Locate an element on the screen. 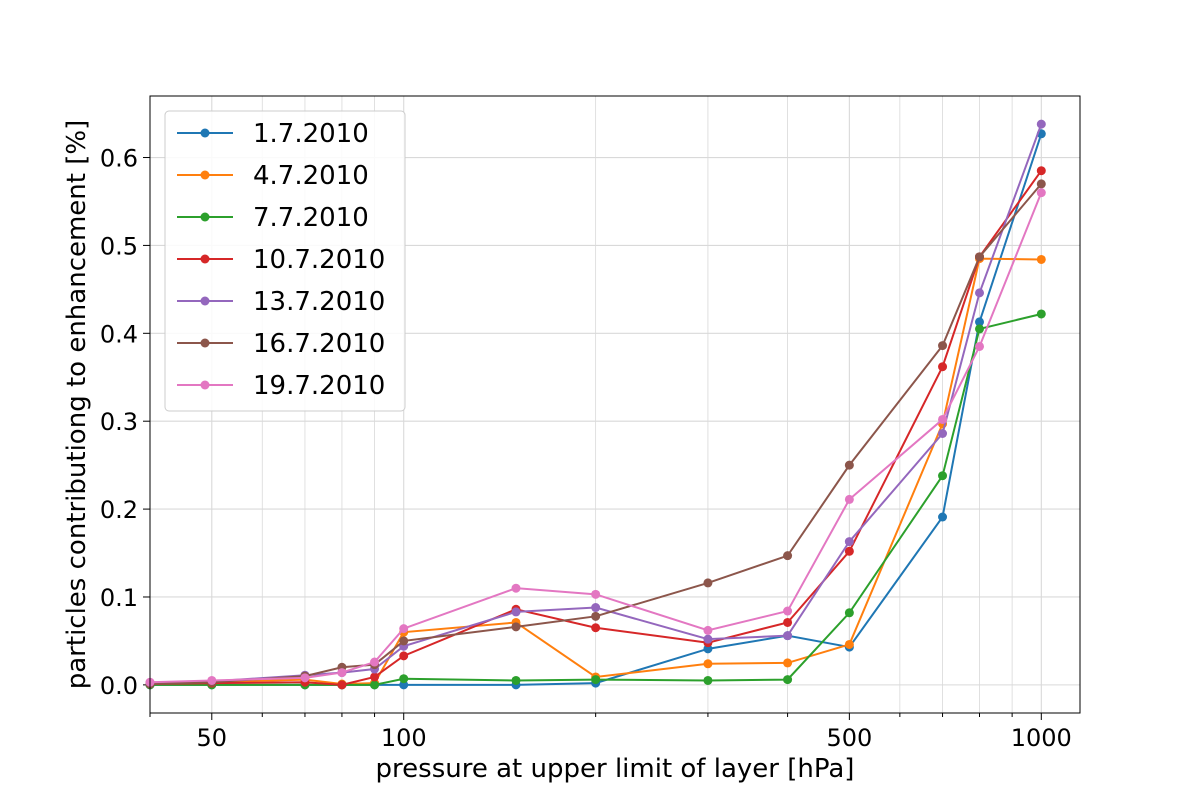 The image size is (1200, 800). legend-label: 19.7.2010 is located at coordinates (319, 386).